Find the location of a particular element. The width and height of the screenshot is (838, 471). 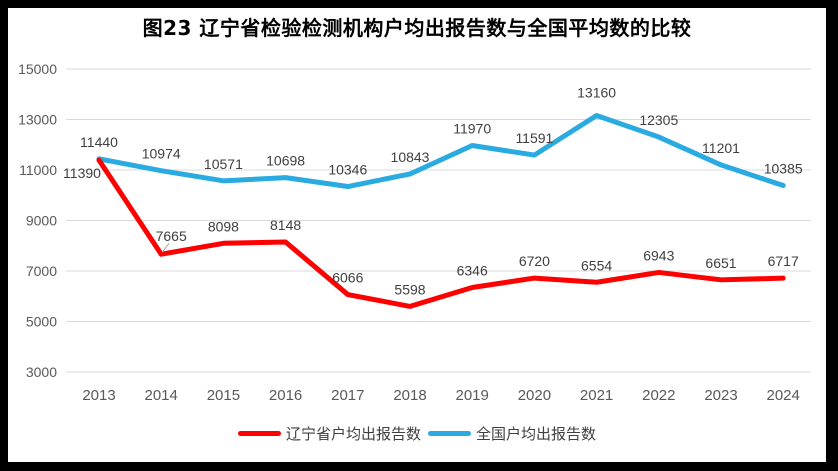

chart-legend: 辽宁省户均出报告数 全国户均出报告数 is located at coordinates (417, 433).